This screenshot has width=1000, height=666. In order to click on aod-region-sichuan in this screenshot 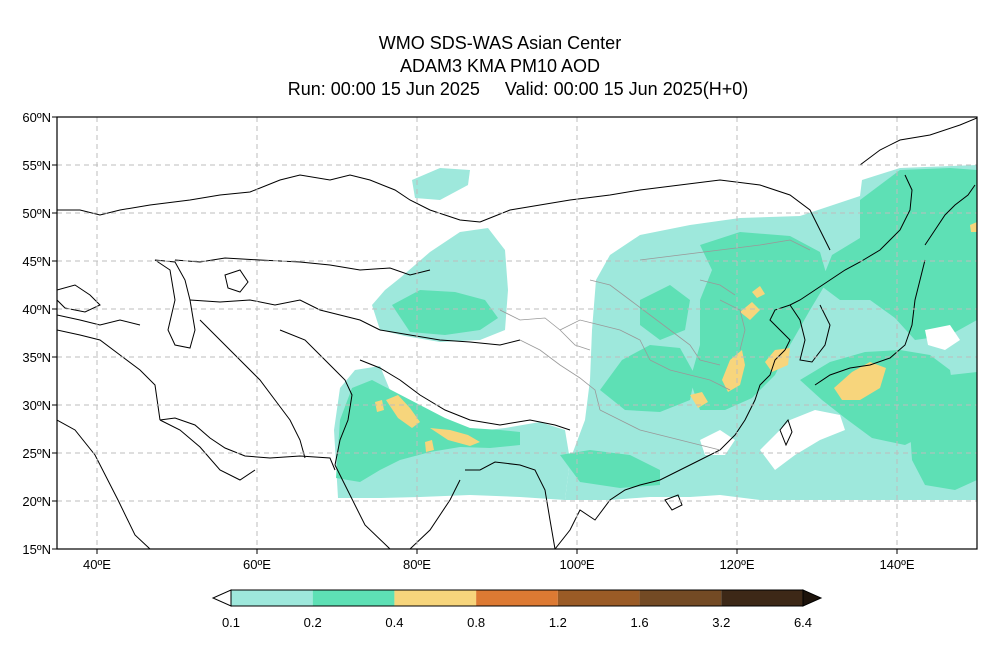, I will do `click(647, 378)`.